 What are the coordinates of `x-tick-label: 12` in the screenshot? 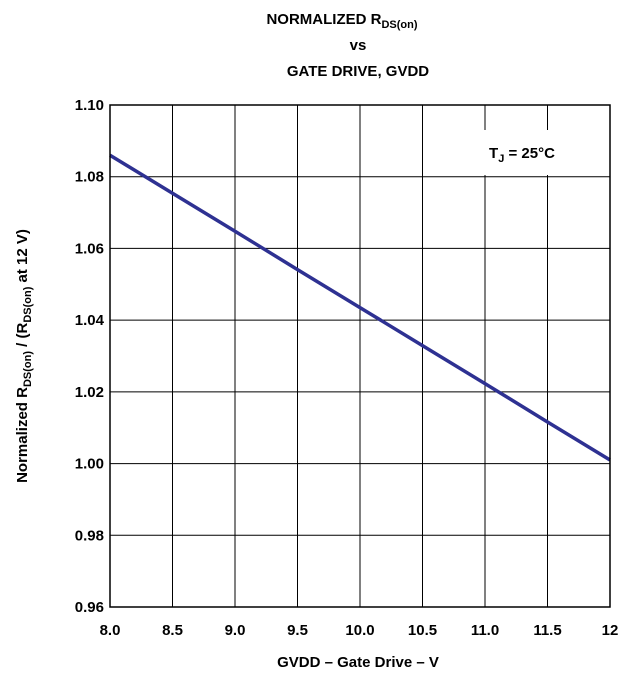 It's located at (610, 630).